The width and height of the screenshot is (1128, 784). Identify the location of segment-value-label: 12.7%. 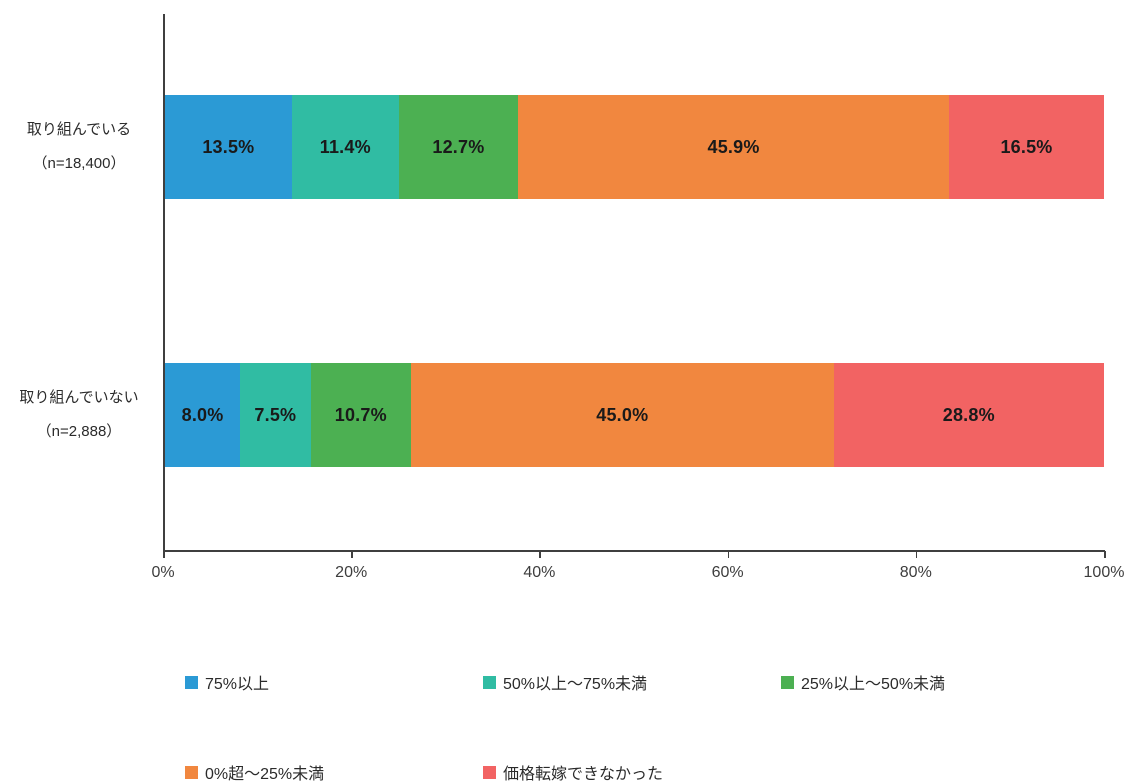
(458, 146).